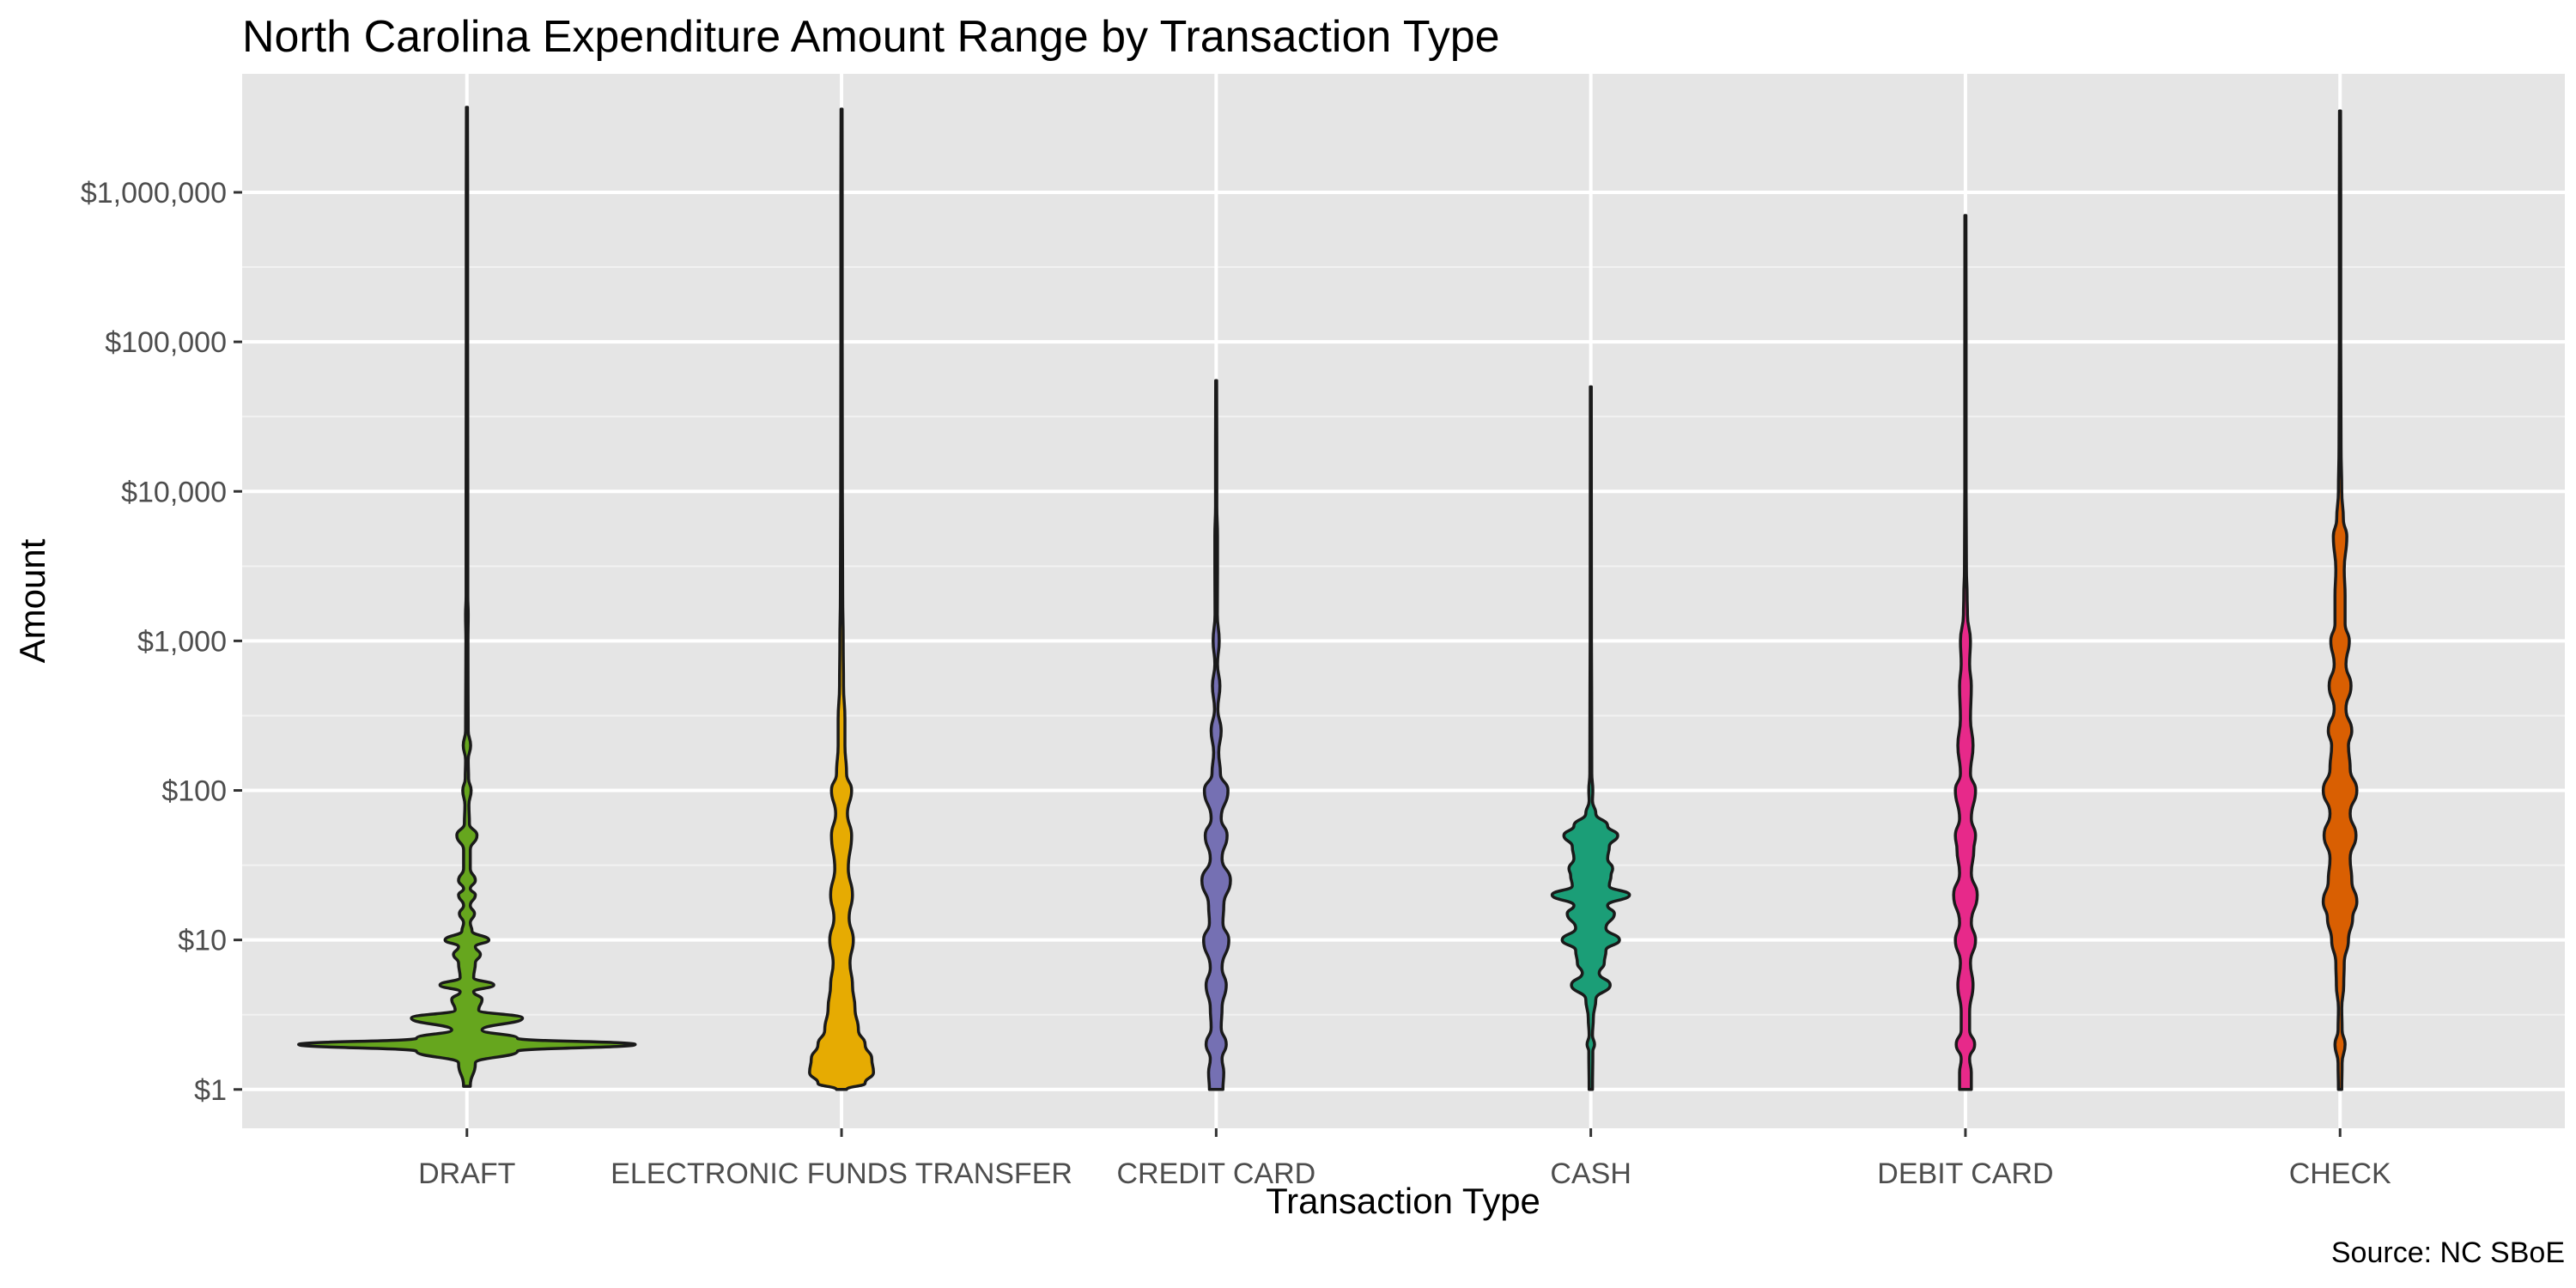 The width and height of the screenshot is (2576, 1288). What do you see at coordinates (1590, 1173) in the screenshot?
I see `x-tick-label: CASH` at bounding box center [1590, 1173].